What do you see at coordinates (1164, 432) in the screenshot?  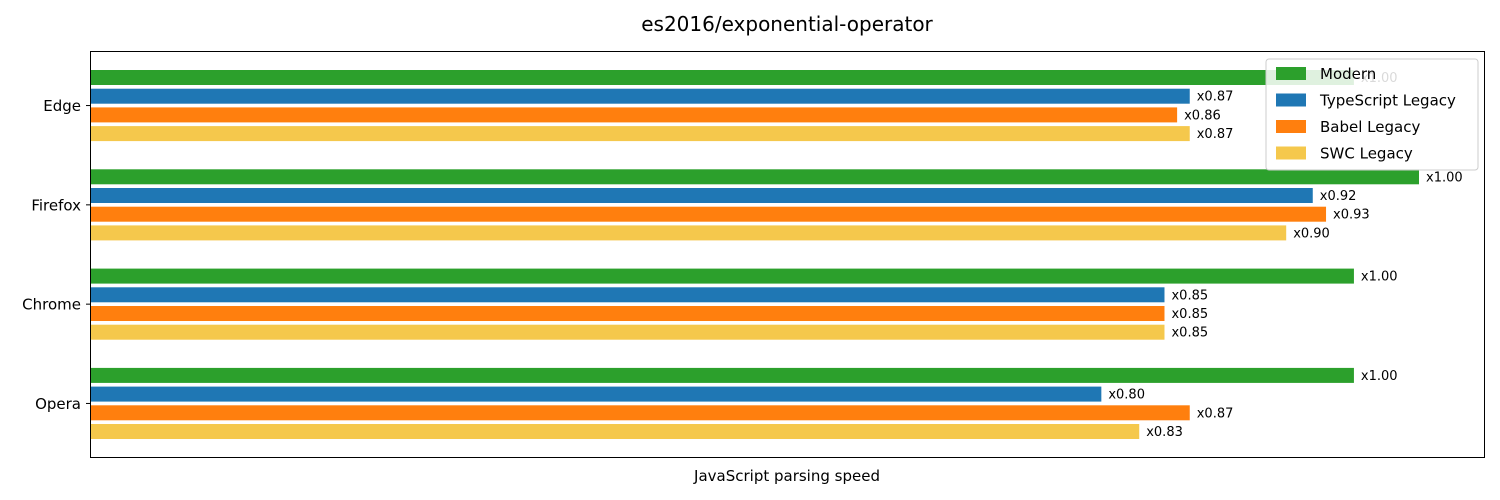 I see `value-label-opera-swc-legacy: x0.83` at bounding box center [1164, 432].